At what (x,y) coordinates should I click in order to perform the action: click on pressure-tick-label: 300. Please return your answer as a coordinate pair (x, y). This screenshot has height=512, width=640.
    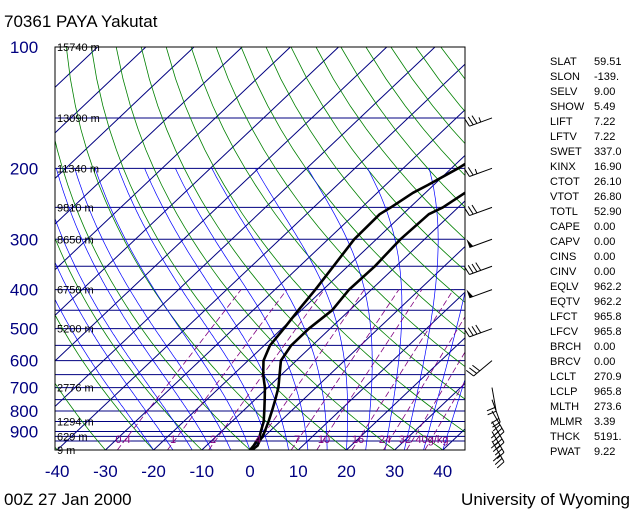
    Looking at the image, I should click on (24, 239).